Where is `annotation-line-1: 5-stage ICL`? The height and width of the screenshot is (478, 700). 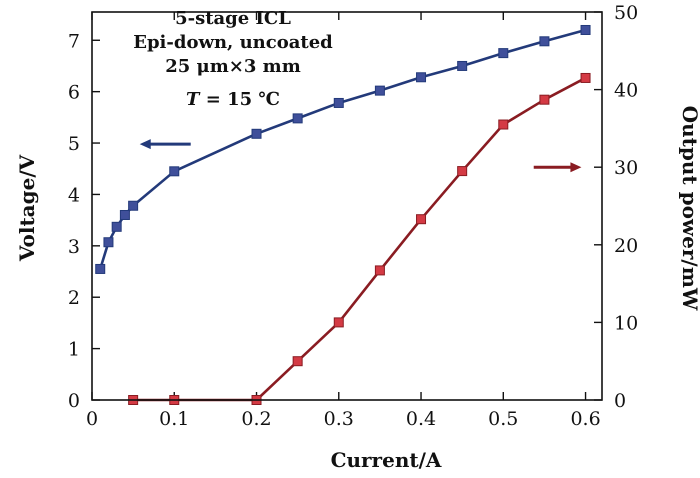
annotation-line-1: 5-stage ICL is located at coordinates (233, 18).